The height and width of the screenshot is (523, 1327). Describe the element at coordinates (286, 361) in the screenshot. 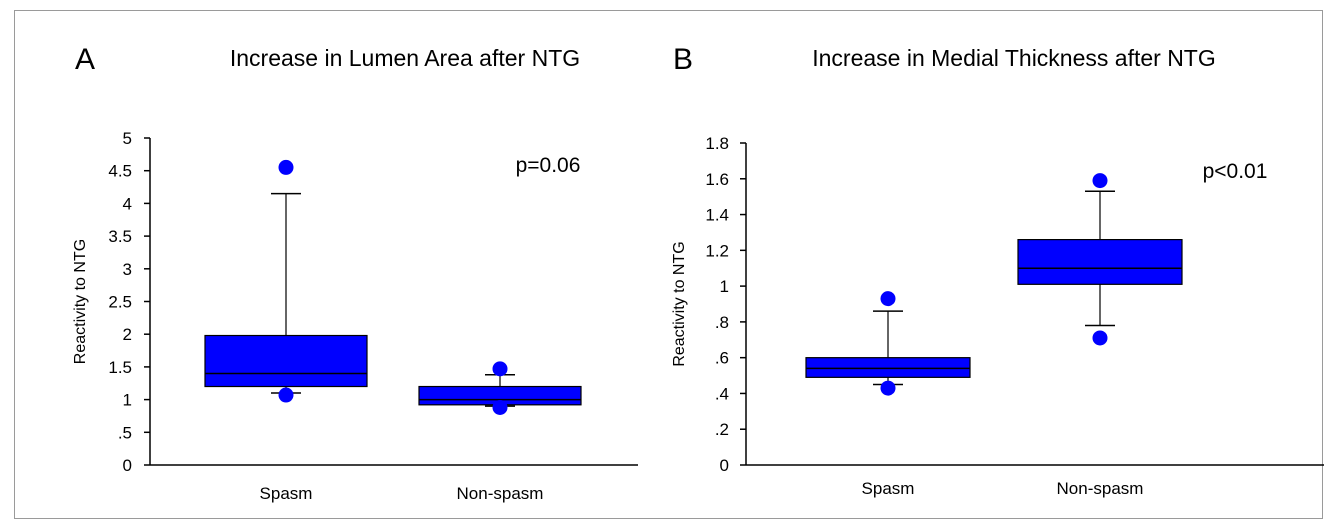

I see `panel-a-spasm-box` at that location.